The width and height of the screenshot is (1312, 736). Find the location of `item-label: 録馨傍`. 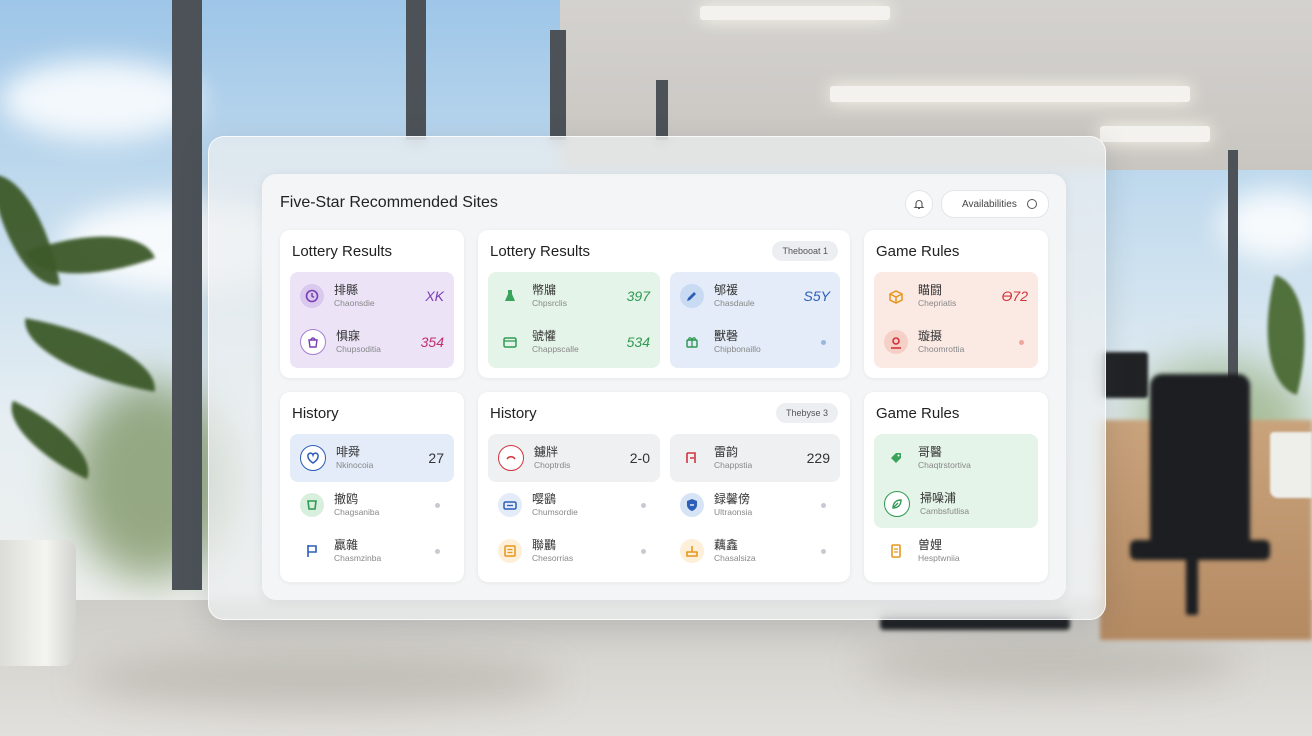

item-label: 録馨傍 is located at coordinates (732, 499).